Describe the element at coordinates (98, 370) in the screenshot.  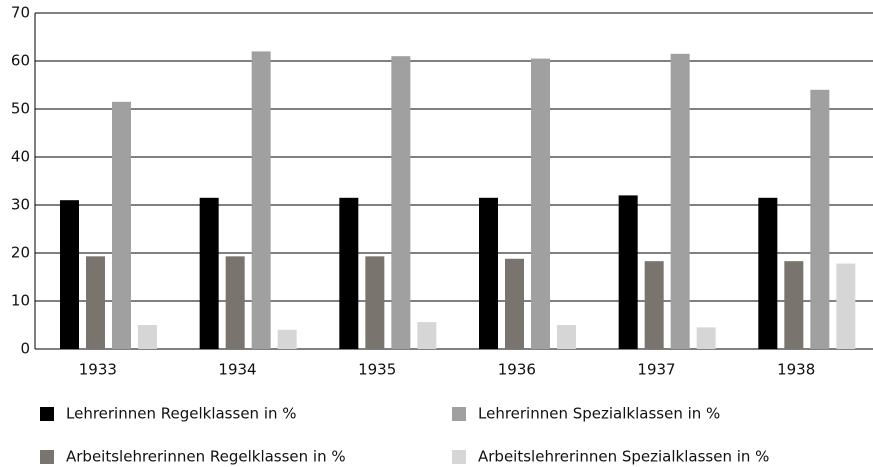
I see `x-tick-label: 1933` at that location.